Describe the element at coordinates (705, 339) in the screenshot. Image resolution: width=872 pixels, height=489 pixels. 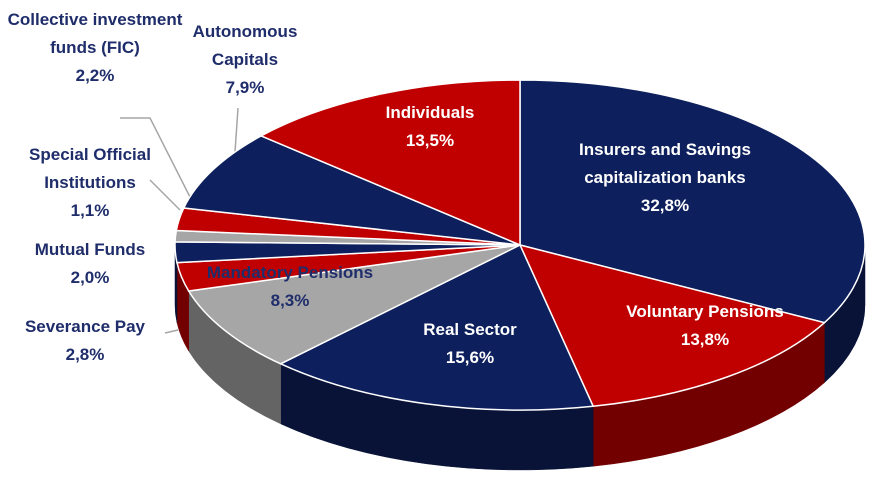
I see `slice-value: 13,8%` at that location.